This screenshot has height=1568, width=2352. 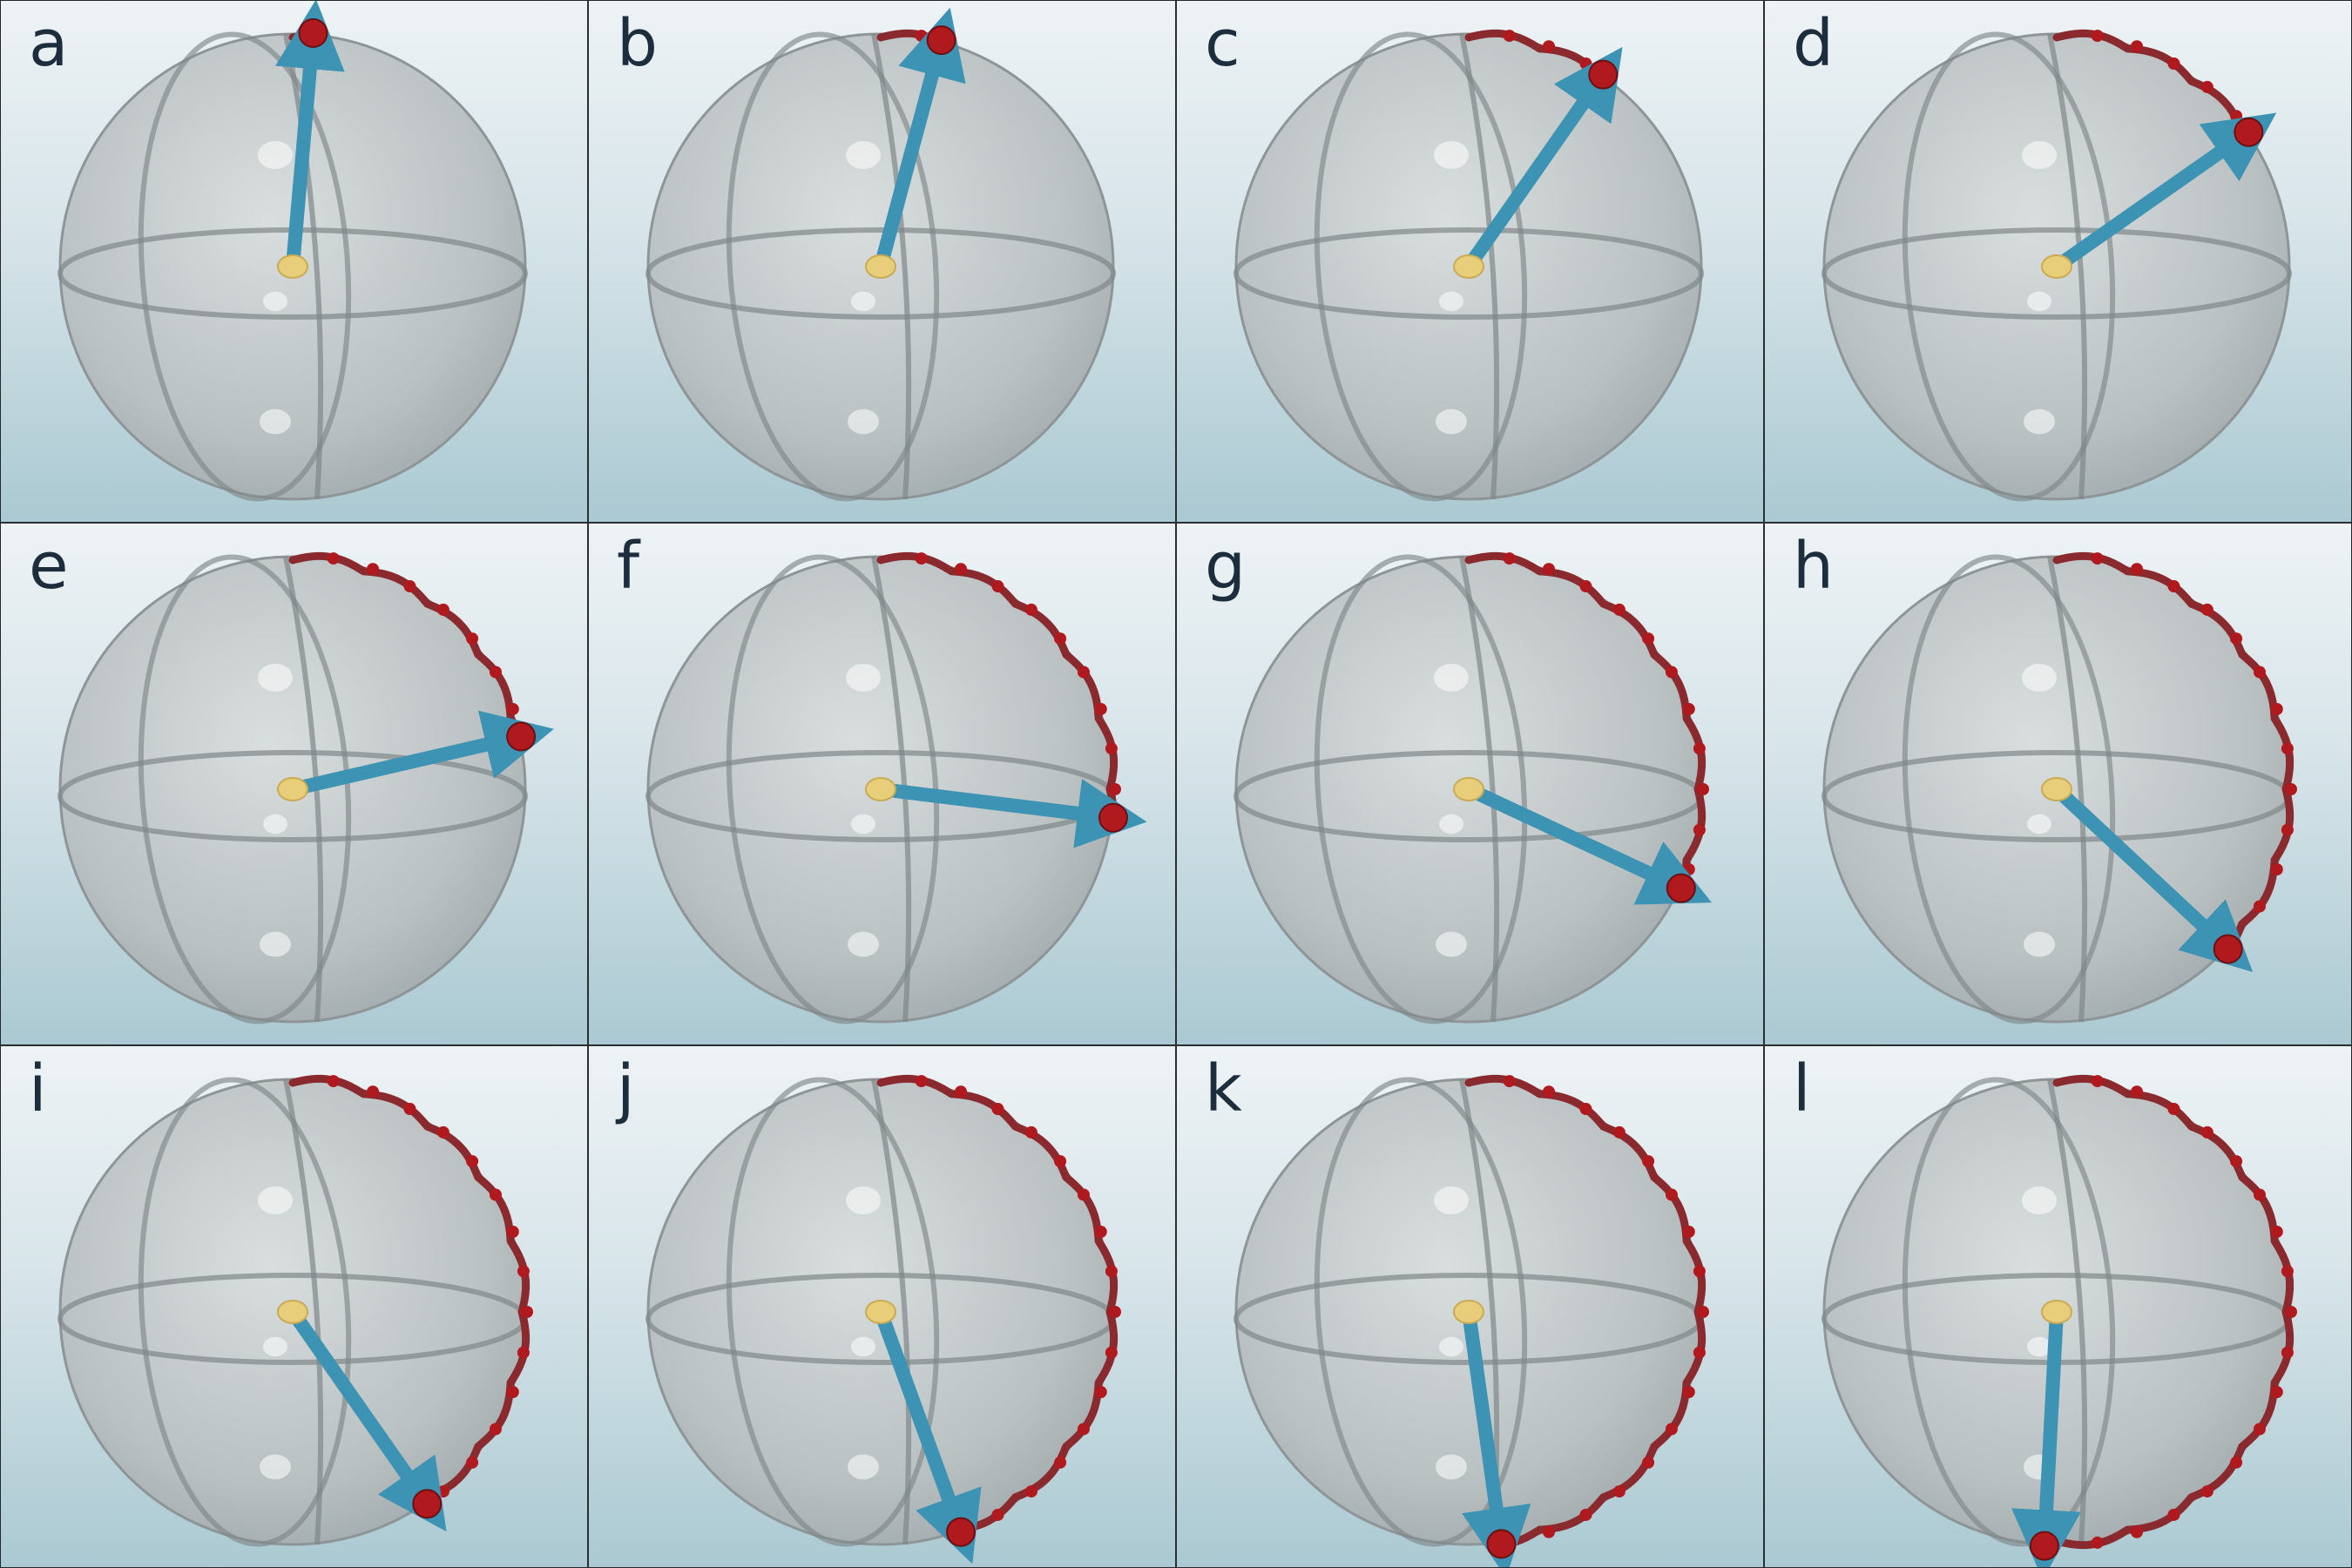 What do you see at coordinates (626, 1088) in the screenshot?
I see `panel-label: j` at bounding box center [626, 1088].